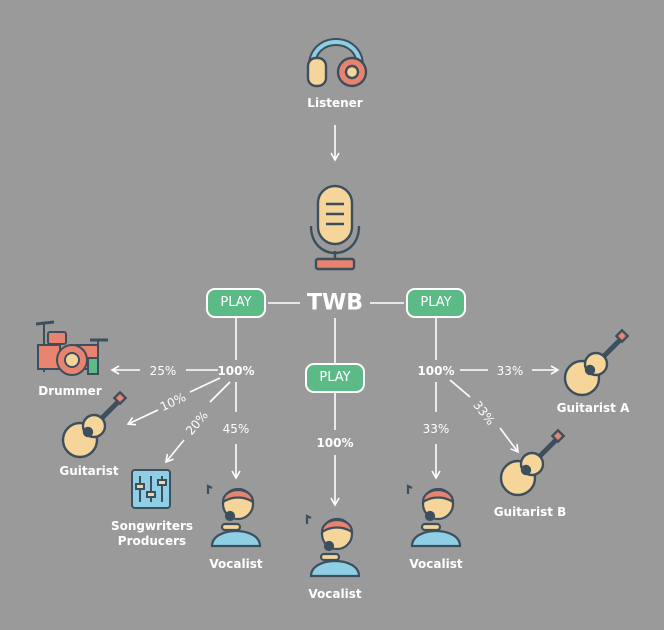 Image resolution: width=664 pixels, height=630 pixels. Describe the element at coordinates (335, 378) in the screenshot. I see `play-button-center: PLAY` at that location.